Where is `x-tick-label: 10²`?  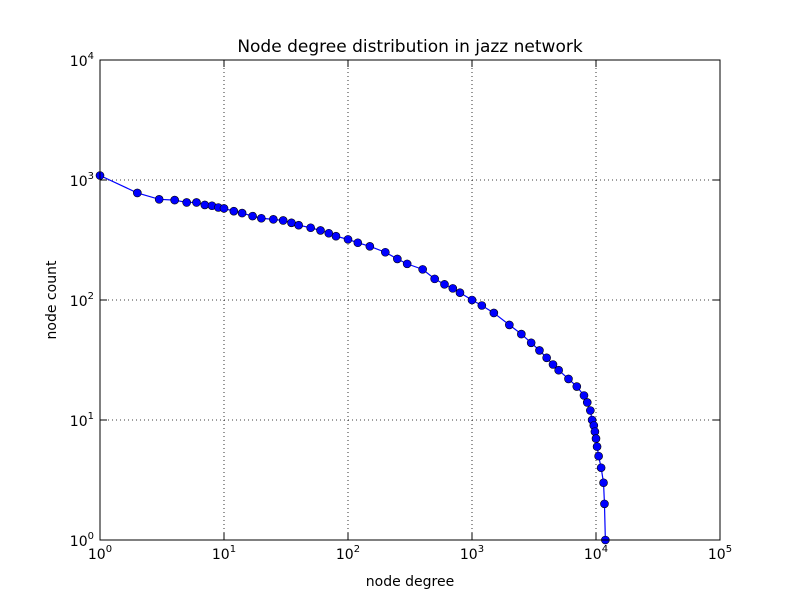
x-tick-label: 10² is located at coordinates (348, 553).